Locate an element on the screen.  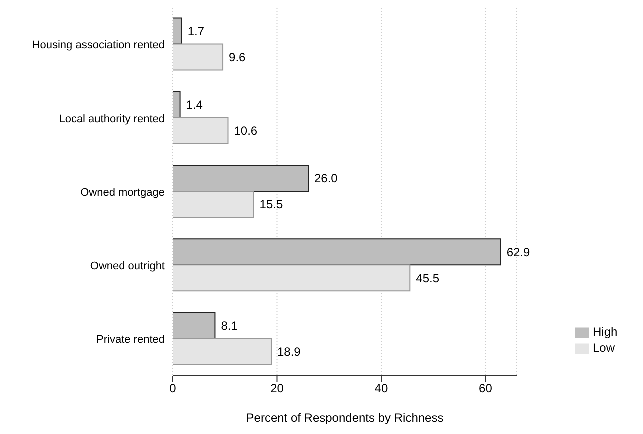
data-label: 8.1 is located at coordinates (229, 325).